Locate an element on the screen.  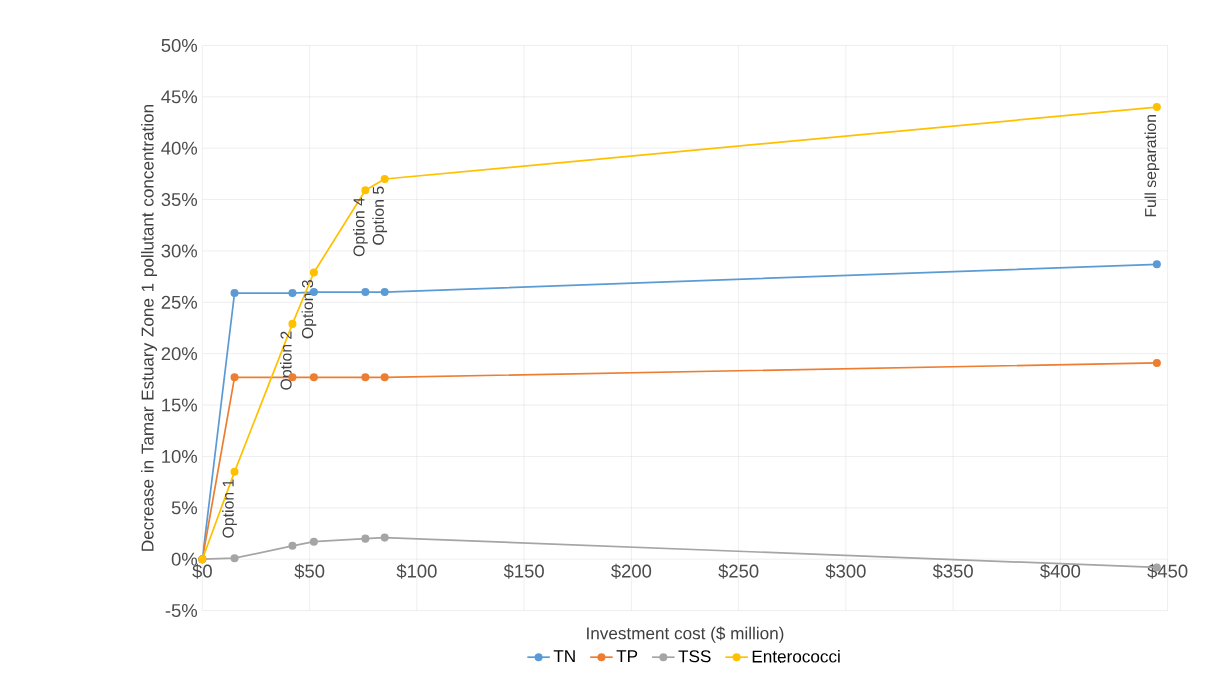
y-tick-label: 20% is located at coordinates (179, 354).